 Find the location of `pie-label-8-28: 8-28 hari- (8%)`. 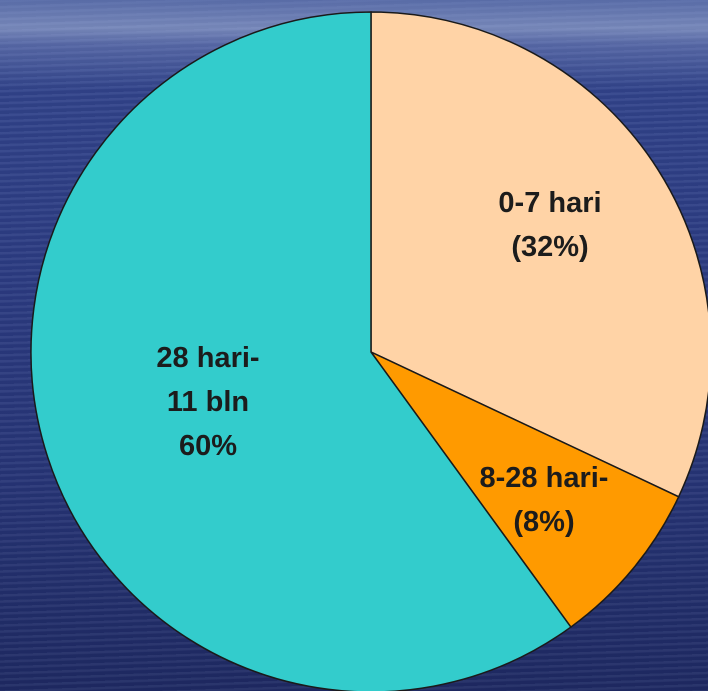

pie-label-8-28: 8-28 hari- (8%) is located at coordinates (544, 500).